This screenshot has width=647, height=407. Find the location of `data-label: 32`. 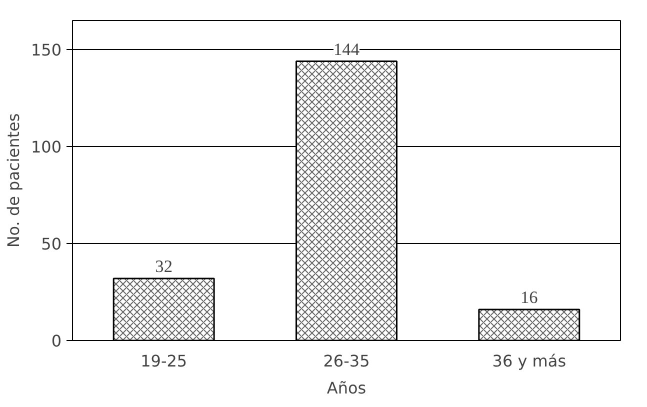

data-label: 32 is located at coordinates (163, 266).